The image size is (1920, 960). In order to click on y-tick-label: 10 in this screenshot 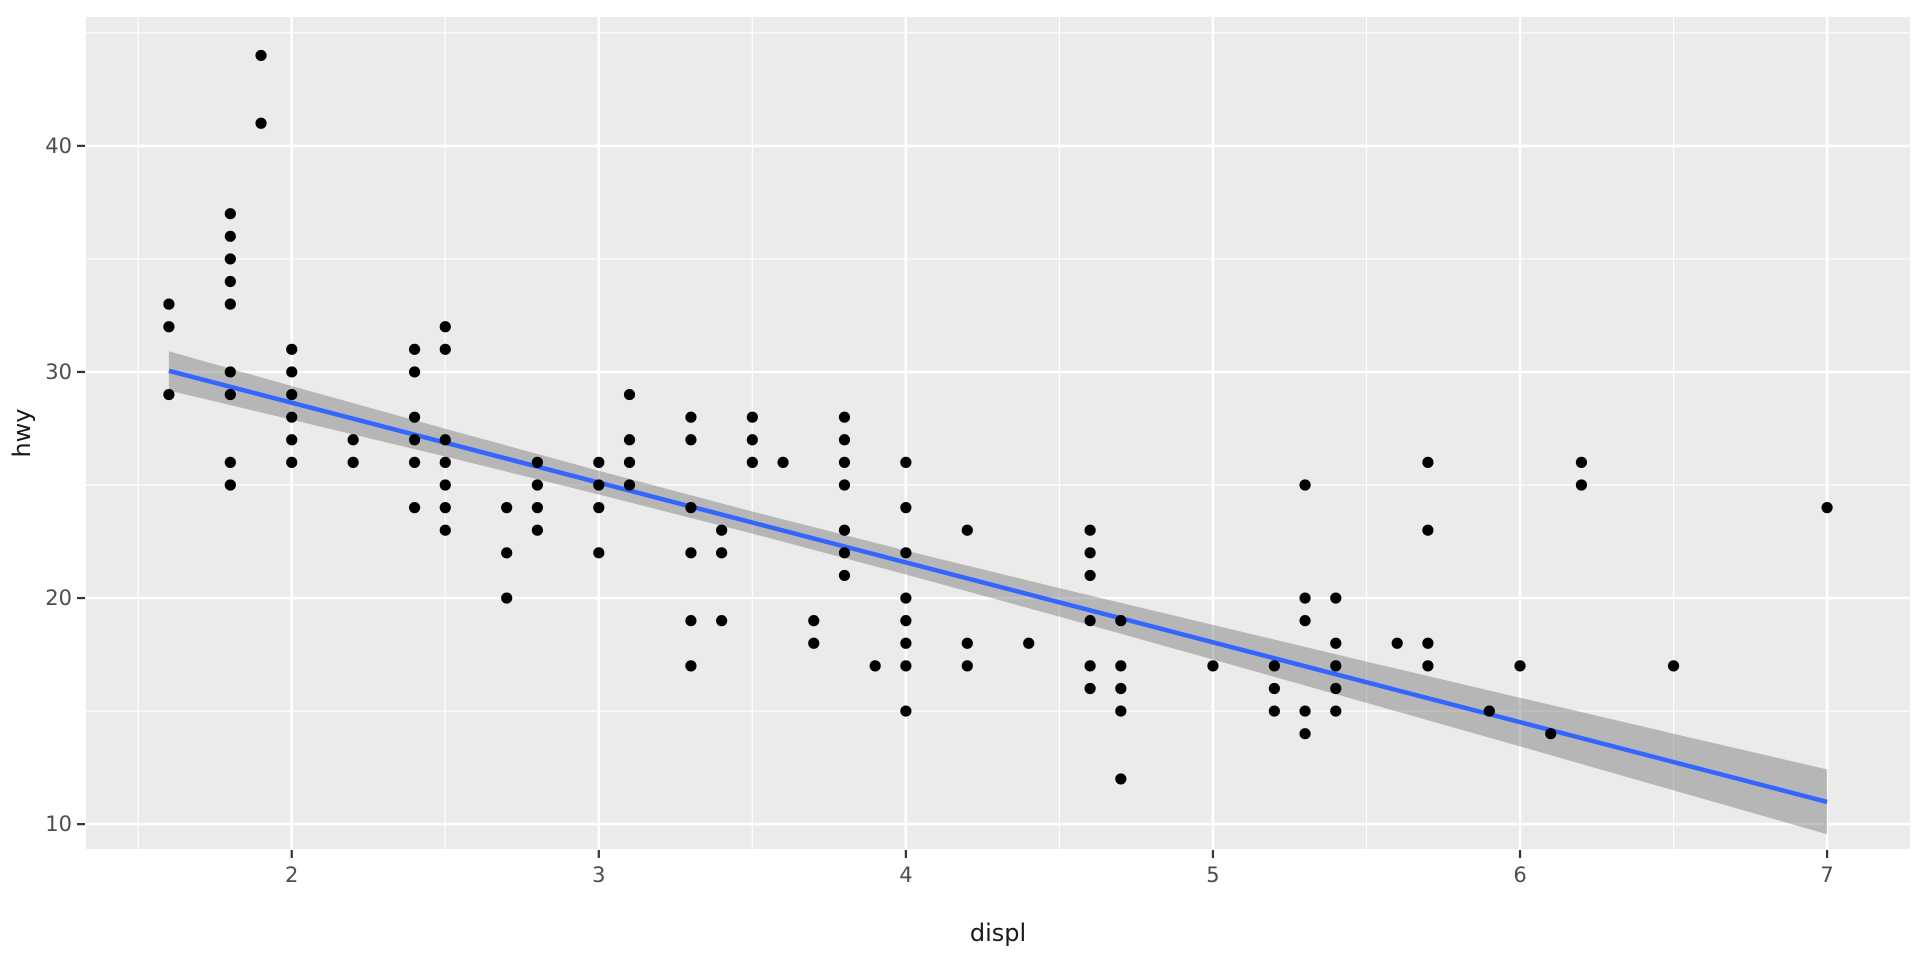, I will do `click(58, 824)`.